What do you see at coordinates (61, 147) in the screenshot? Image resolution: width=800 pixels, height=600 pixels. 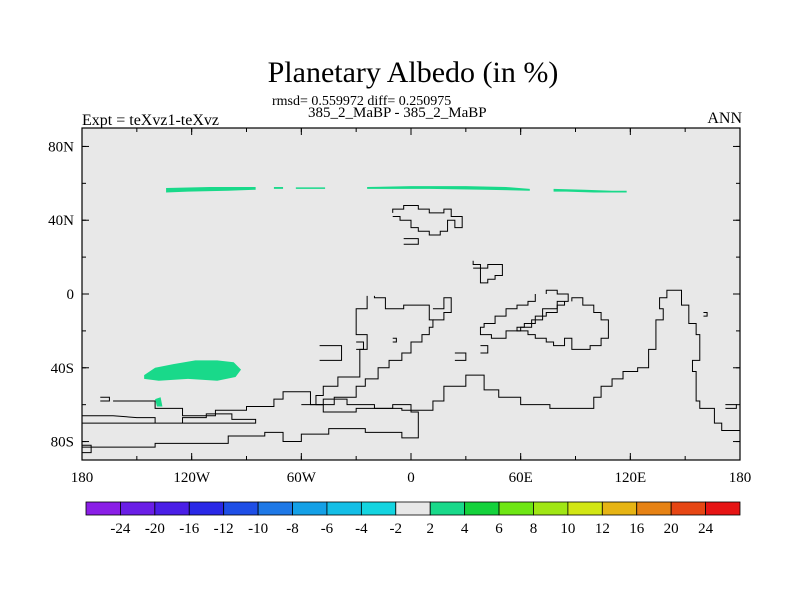 I see `y-tick-label-0: 80N` at bounding box center [61, 147].